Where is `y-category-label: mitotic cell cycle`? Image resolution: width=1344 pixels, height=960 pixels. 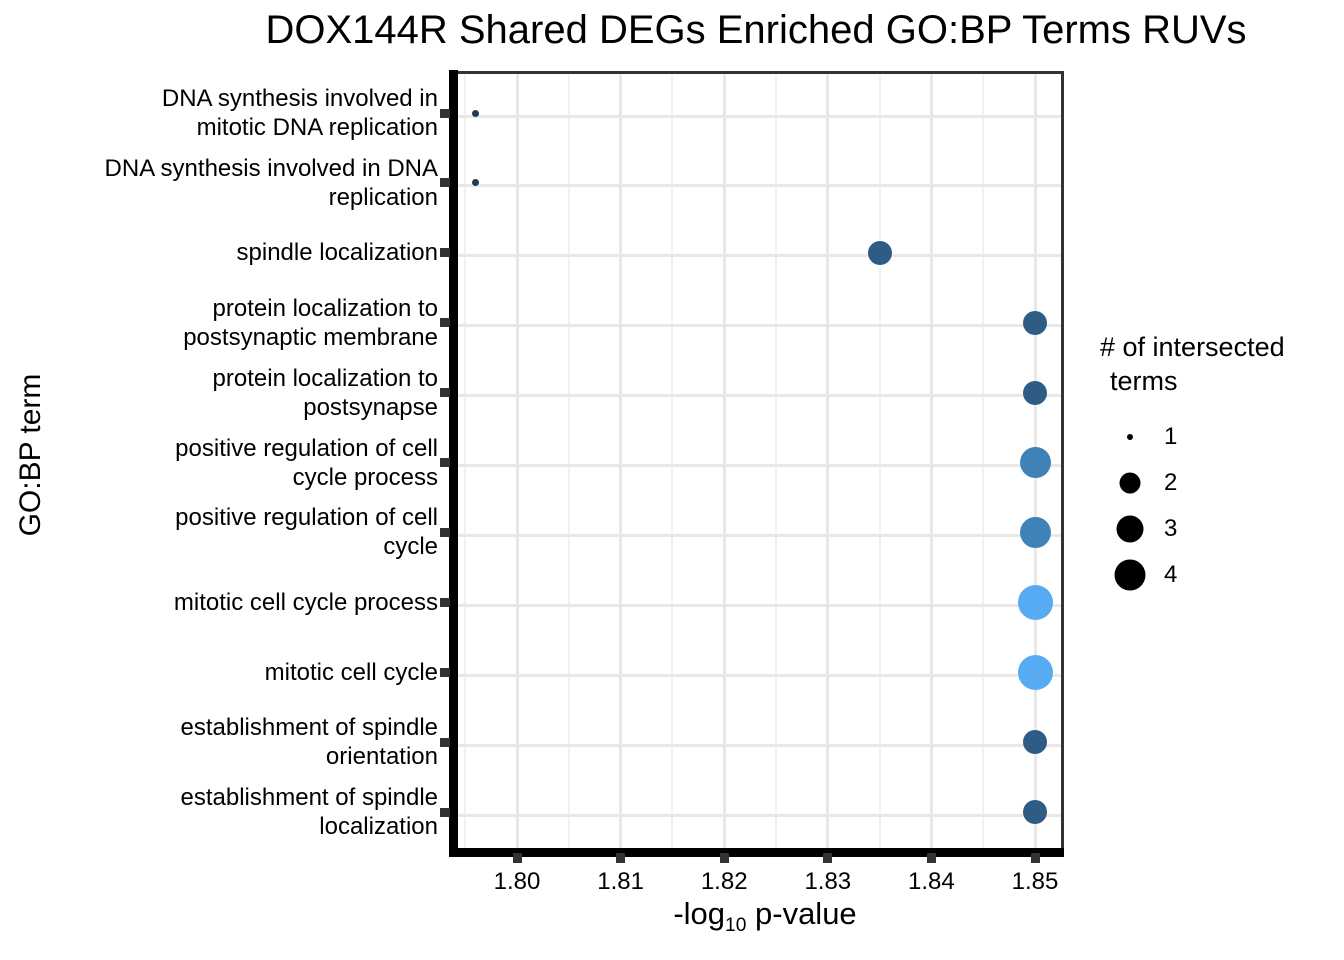 y-category-label: mitotic cell cycle is located at coordinates (351, 672).